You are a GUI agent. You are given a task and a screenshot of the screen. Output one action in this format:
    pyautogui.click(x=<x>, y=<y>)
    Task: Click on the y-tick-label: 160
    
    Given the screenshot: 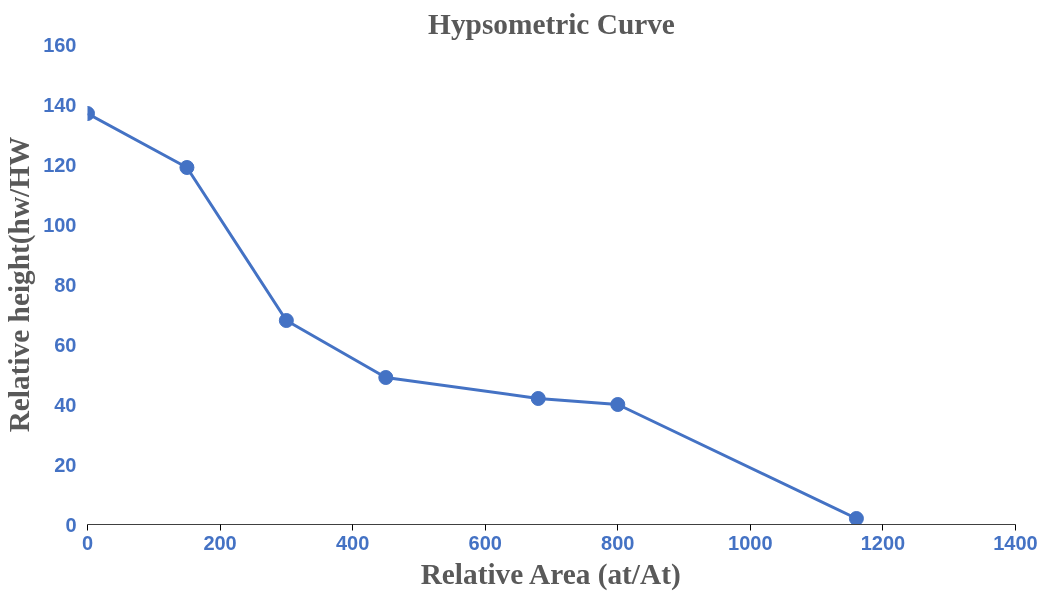 What is the action you would take?
    pyautogui.click(x=60, y=44)
    